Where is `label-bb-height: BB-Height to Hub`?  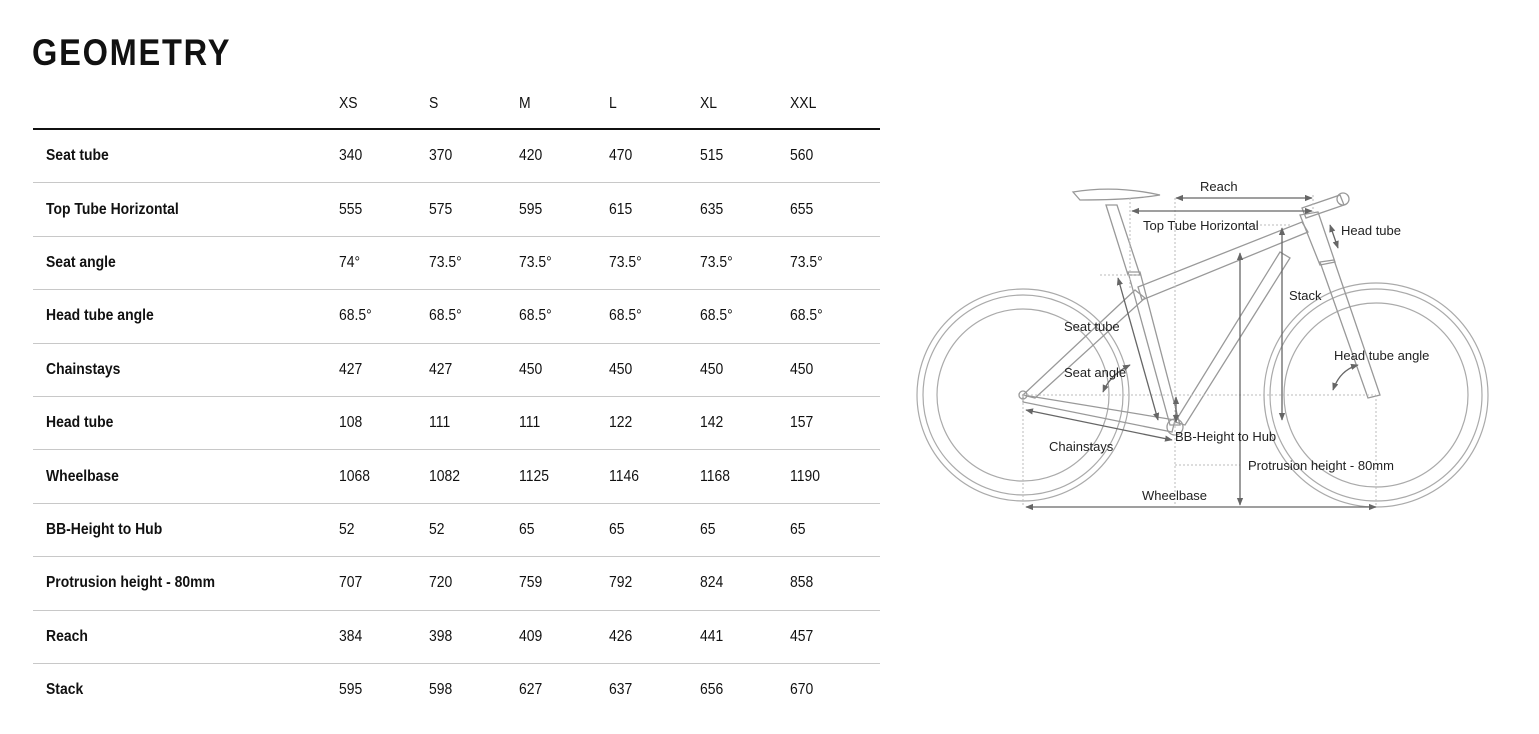 label-bb-height: BB-Height to Hub is located at coordinates (1225, 436).